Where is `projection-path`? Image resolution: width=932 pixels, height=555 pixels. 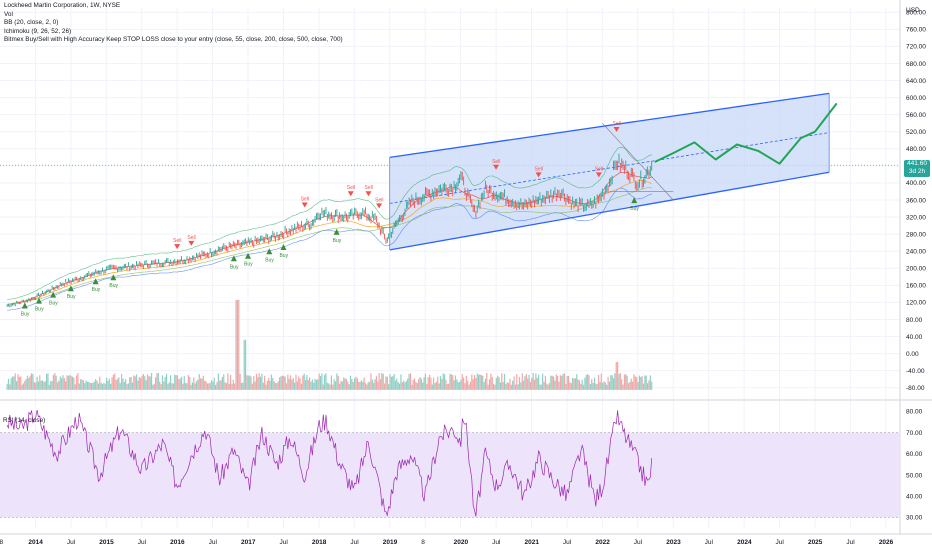
projection-path is located at coordinates (720, 152).